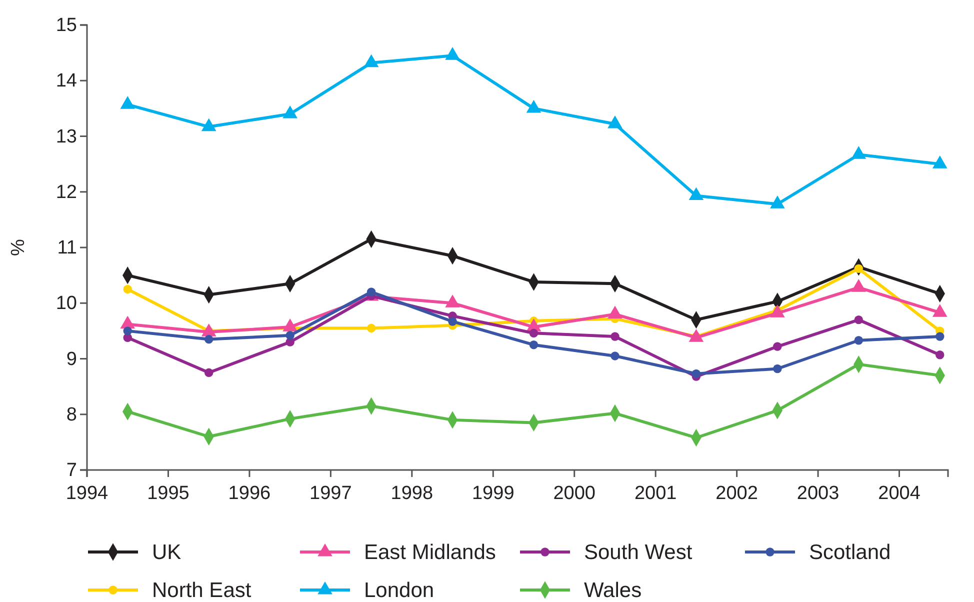  I want to click on legend-label: Wales, so click(613, 590).